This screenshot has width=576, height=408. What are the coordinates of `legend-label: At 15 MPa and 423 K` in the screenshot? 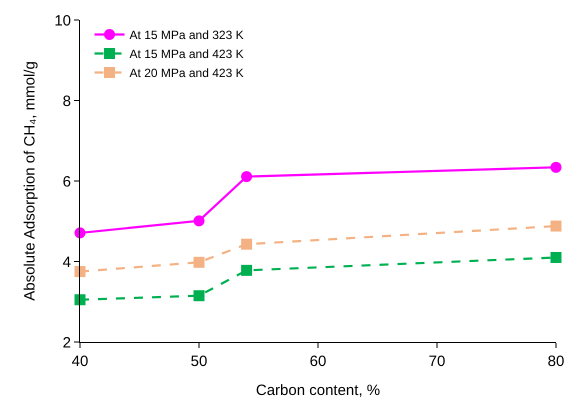 It's located at (187, 54).